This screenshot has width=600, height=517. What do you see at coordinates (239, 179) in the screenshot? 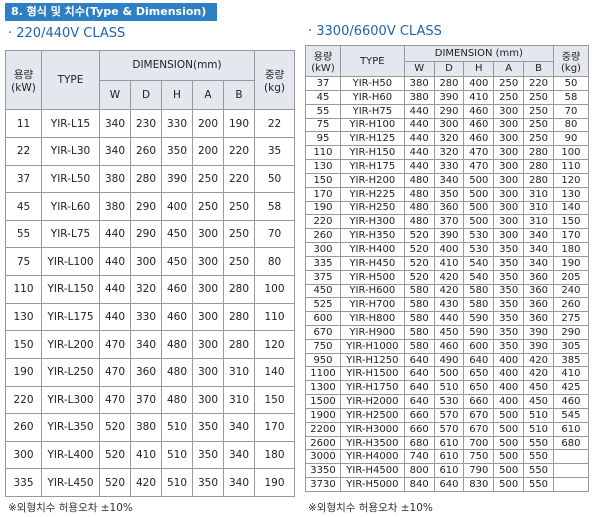
I see `cell: 220` at bounding box center [239, 179].